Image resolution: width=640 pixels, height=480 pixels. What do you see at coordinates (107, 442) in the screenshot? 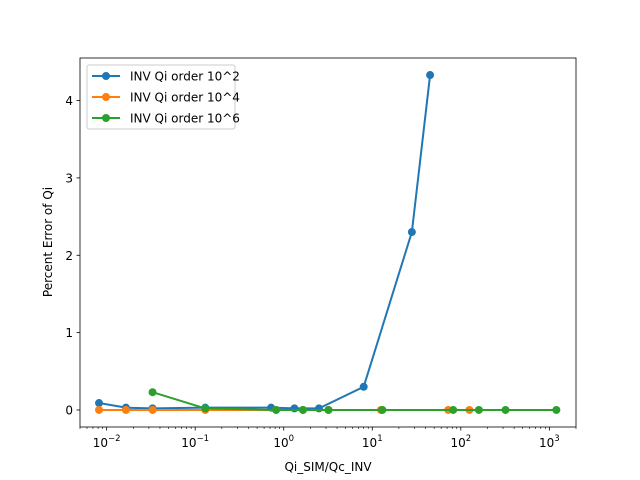
I see `x-tick-label: 10⁻²` at bounding box center [107, 442].